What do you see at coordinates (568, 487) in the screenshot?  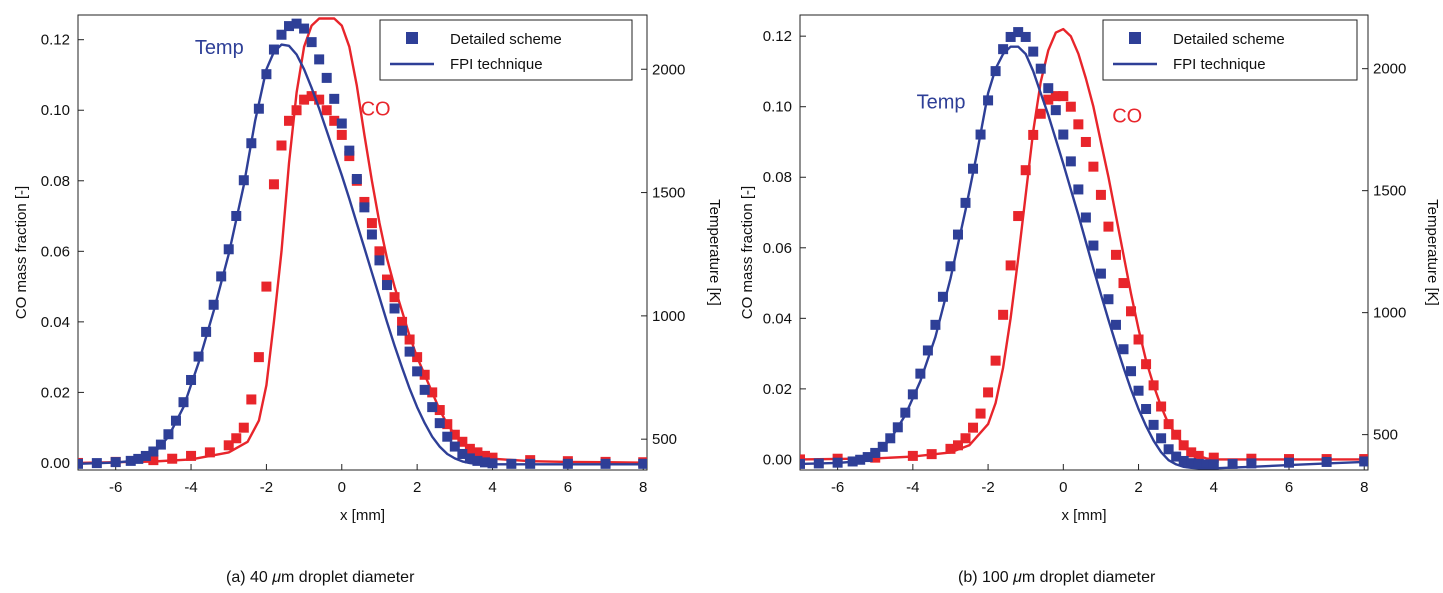 I see `x-tick-label: 6` at bounding box center [568, 487].